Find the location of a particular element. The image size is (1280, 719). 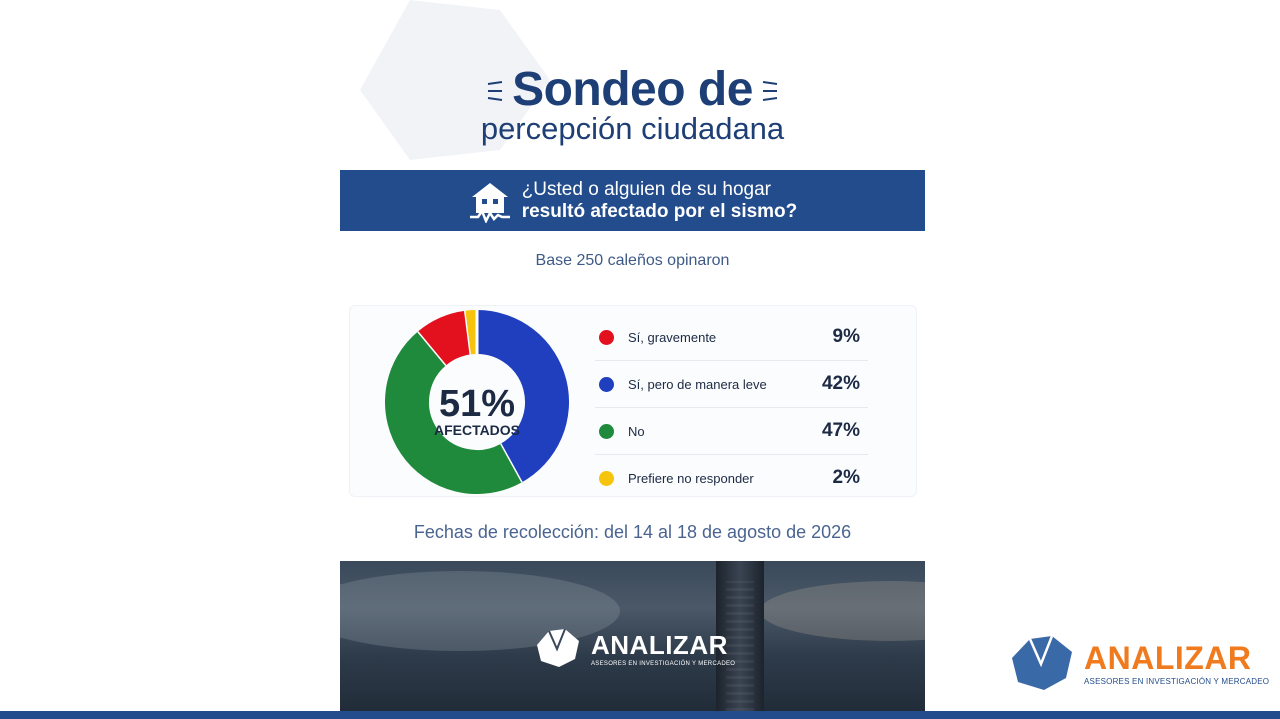

legend-label: No is located at coordinates (636, 431).